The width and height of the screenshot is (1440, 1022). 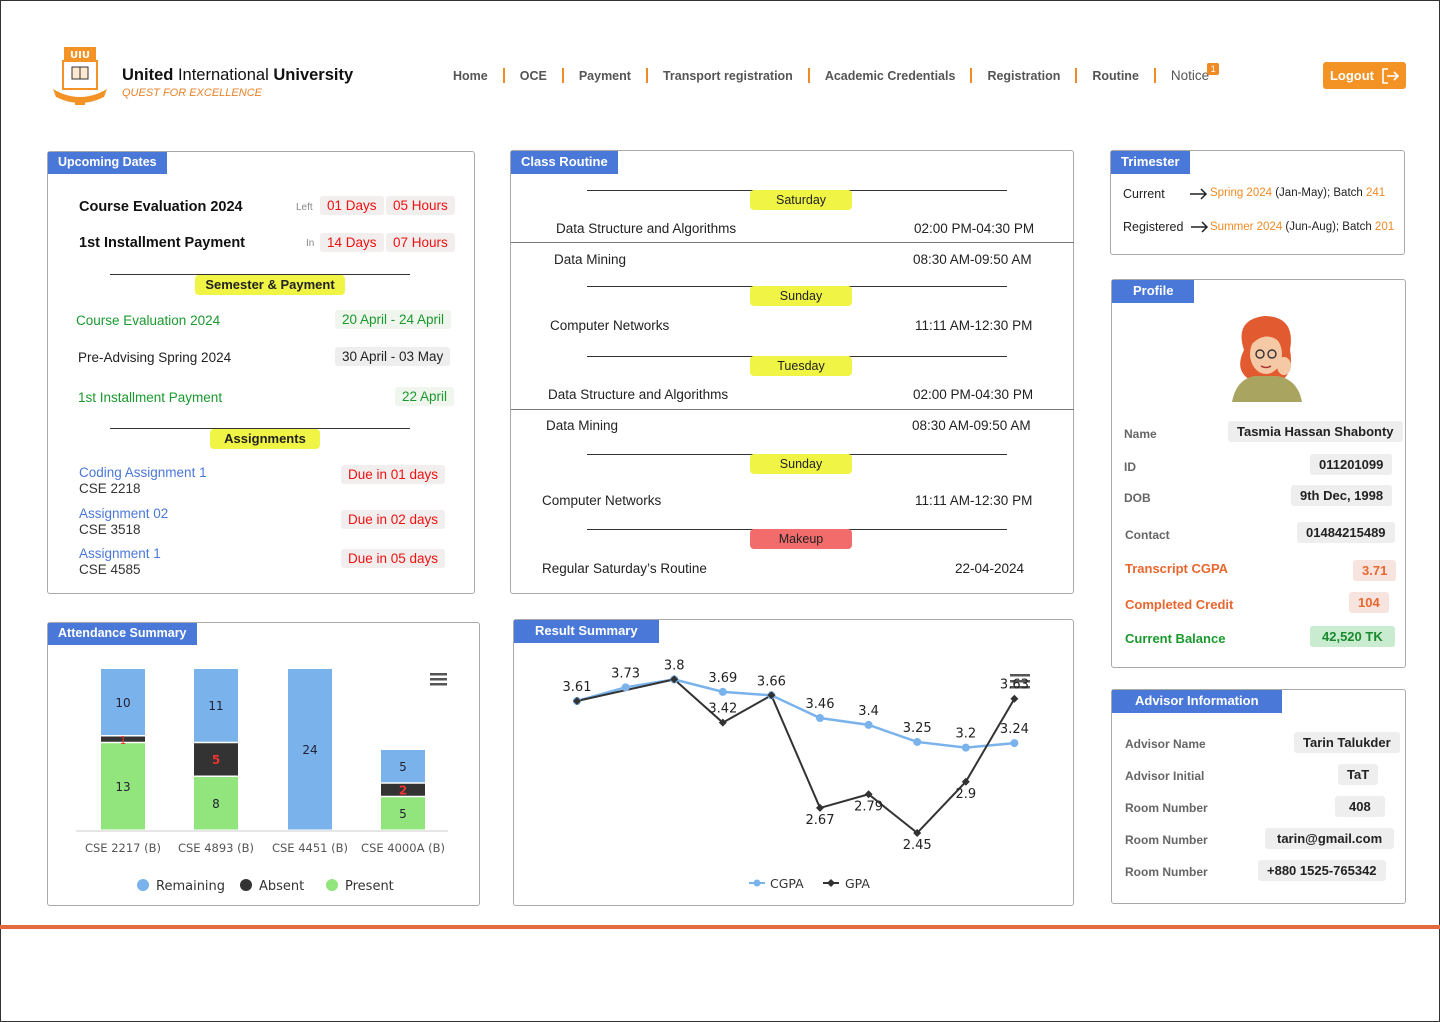 I want to click on assignment-link: Assignment 1, so click(x=120, y=553).